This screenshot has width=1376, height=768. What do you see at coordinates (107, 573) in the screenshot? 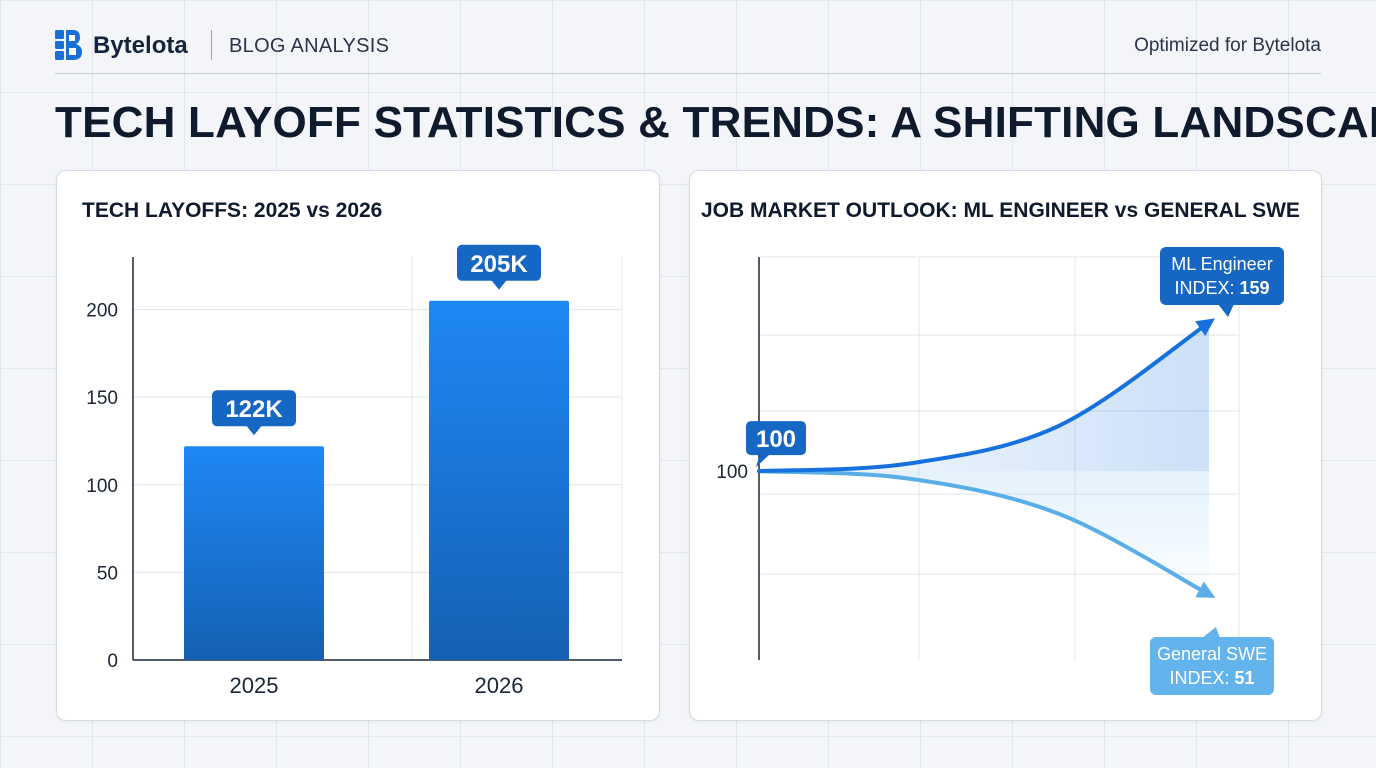
I see `bar-y-tick-label: 50` at bounding box center [107, 573].